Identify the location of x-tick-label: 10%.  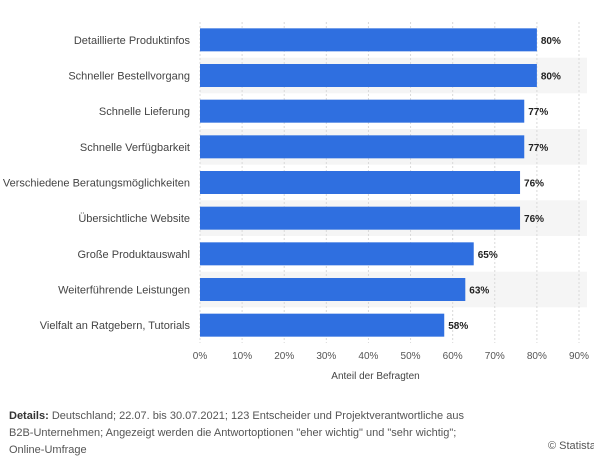
(242, 356).